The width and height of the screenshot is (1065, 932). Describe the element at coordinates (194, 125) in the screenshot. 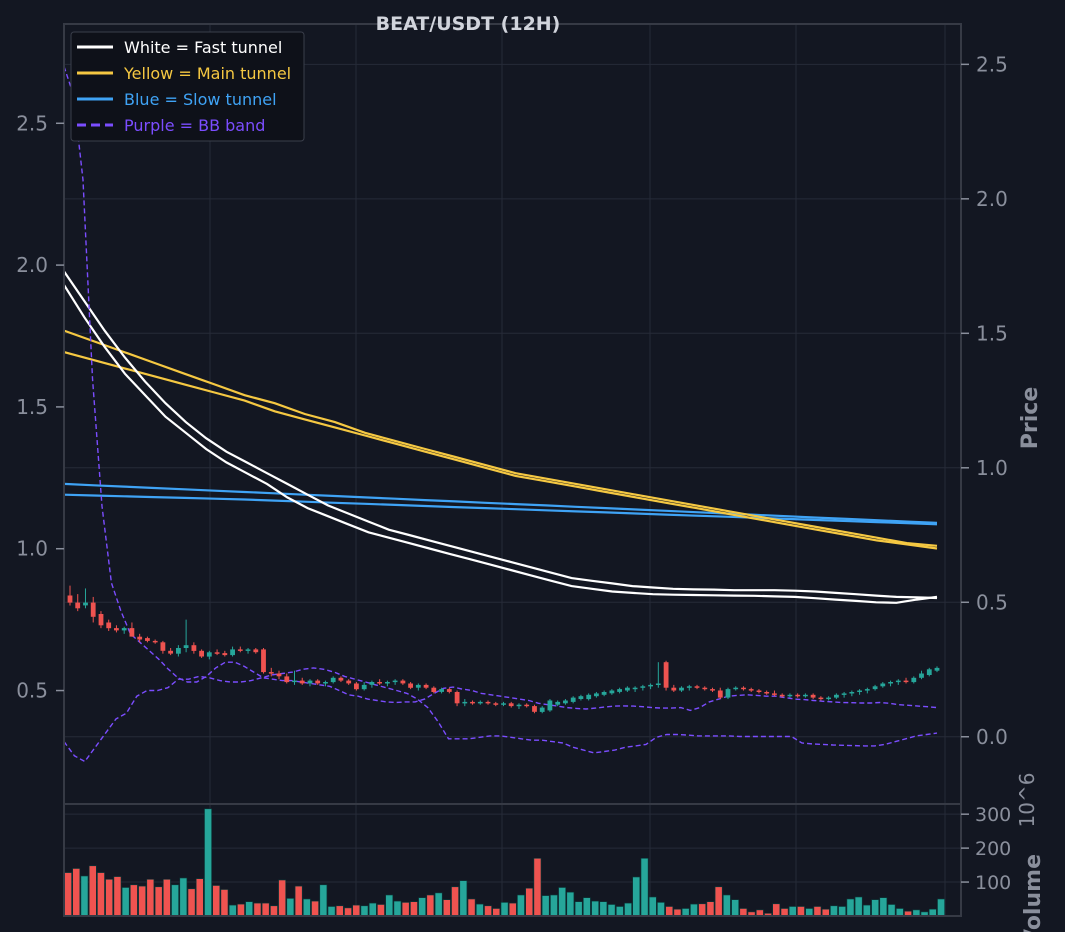

I see `legend-label-bb: Purple = BB band` at that location.